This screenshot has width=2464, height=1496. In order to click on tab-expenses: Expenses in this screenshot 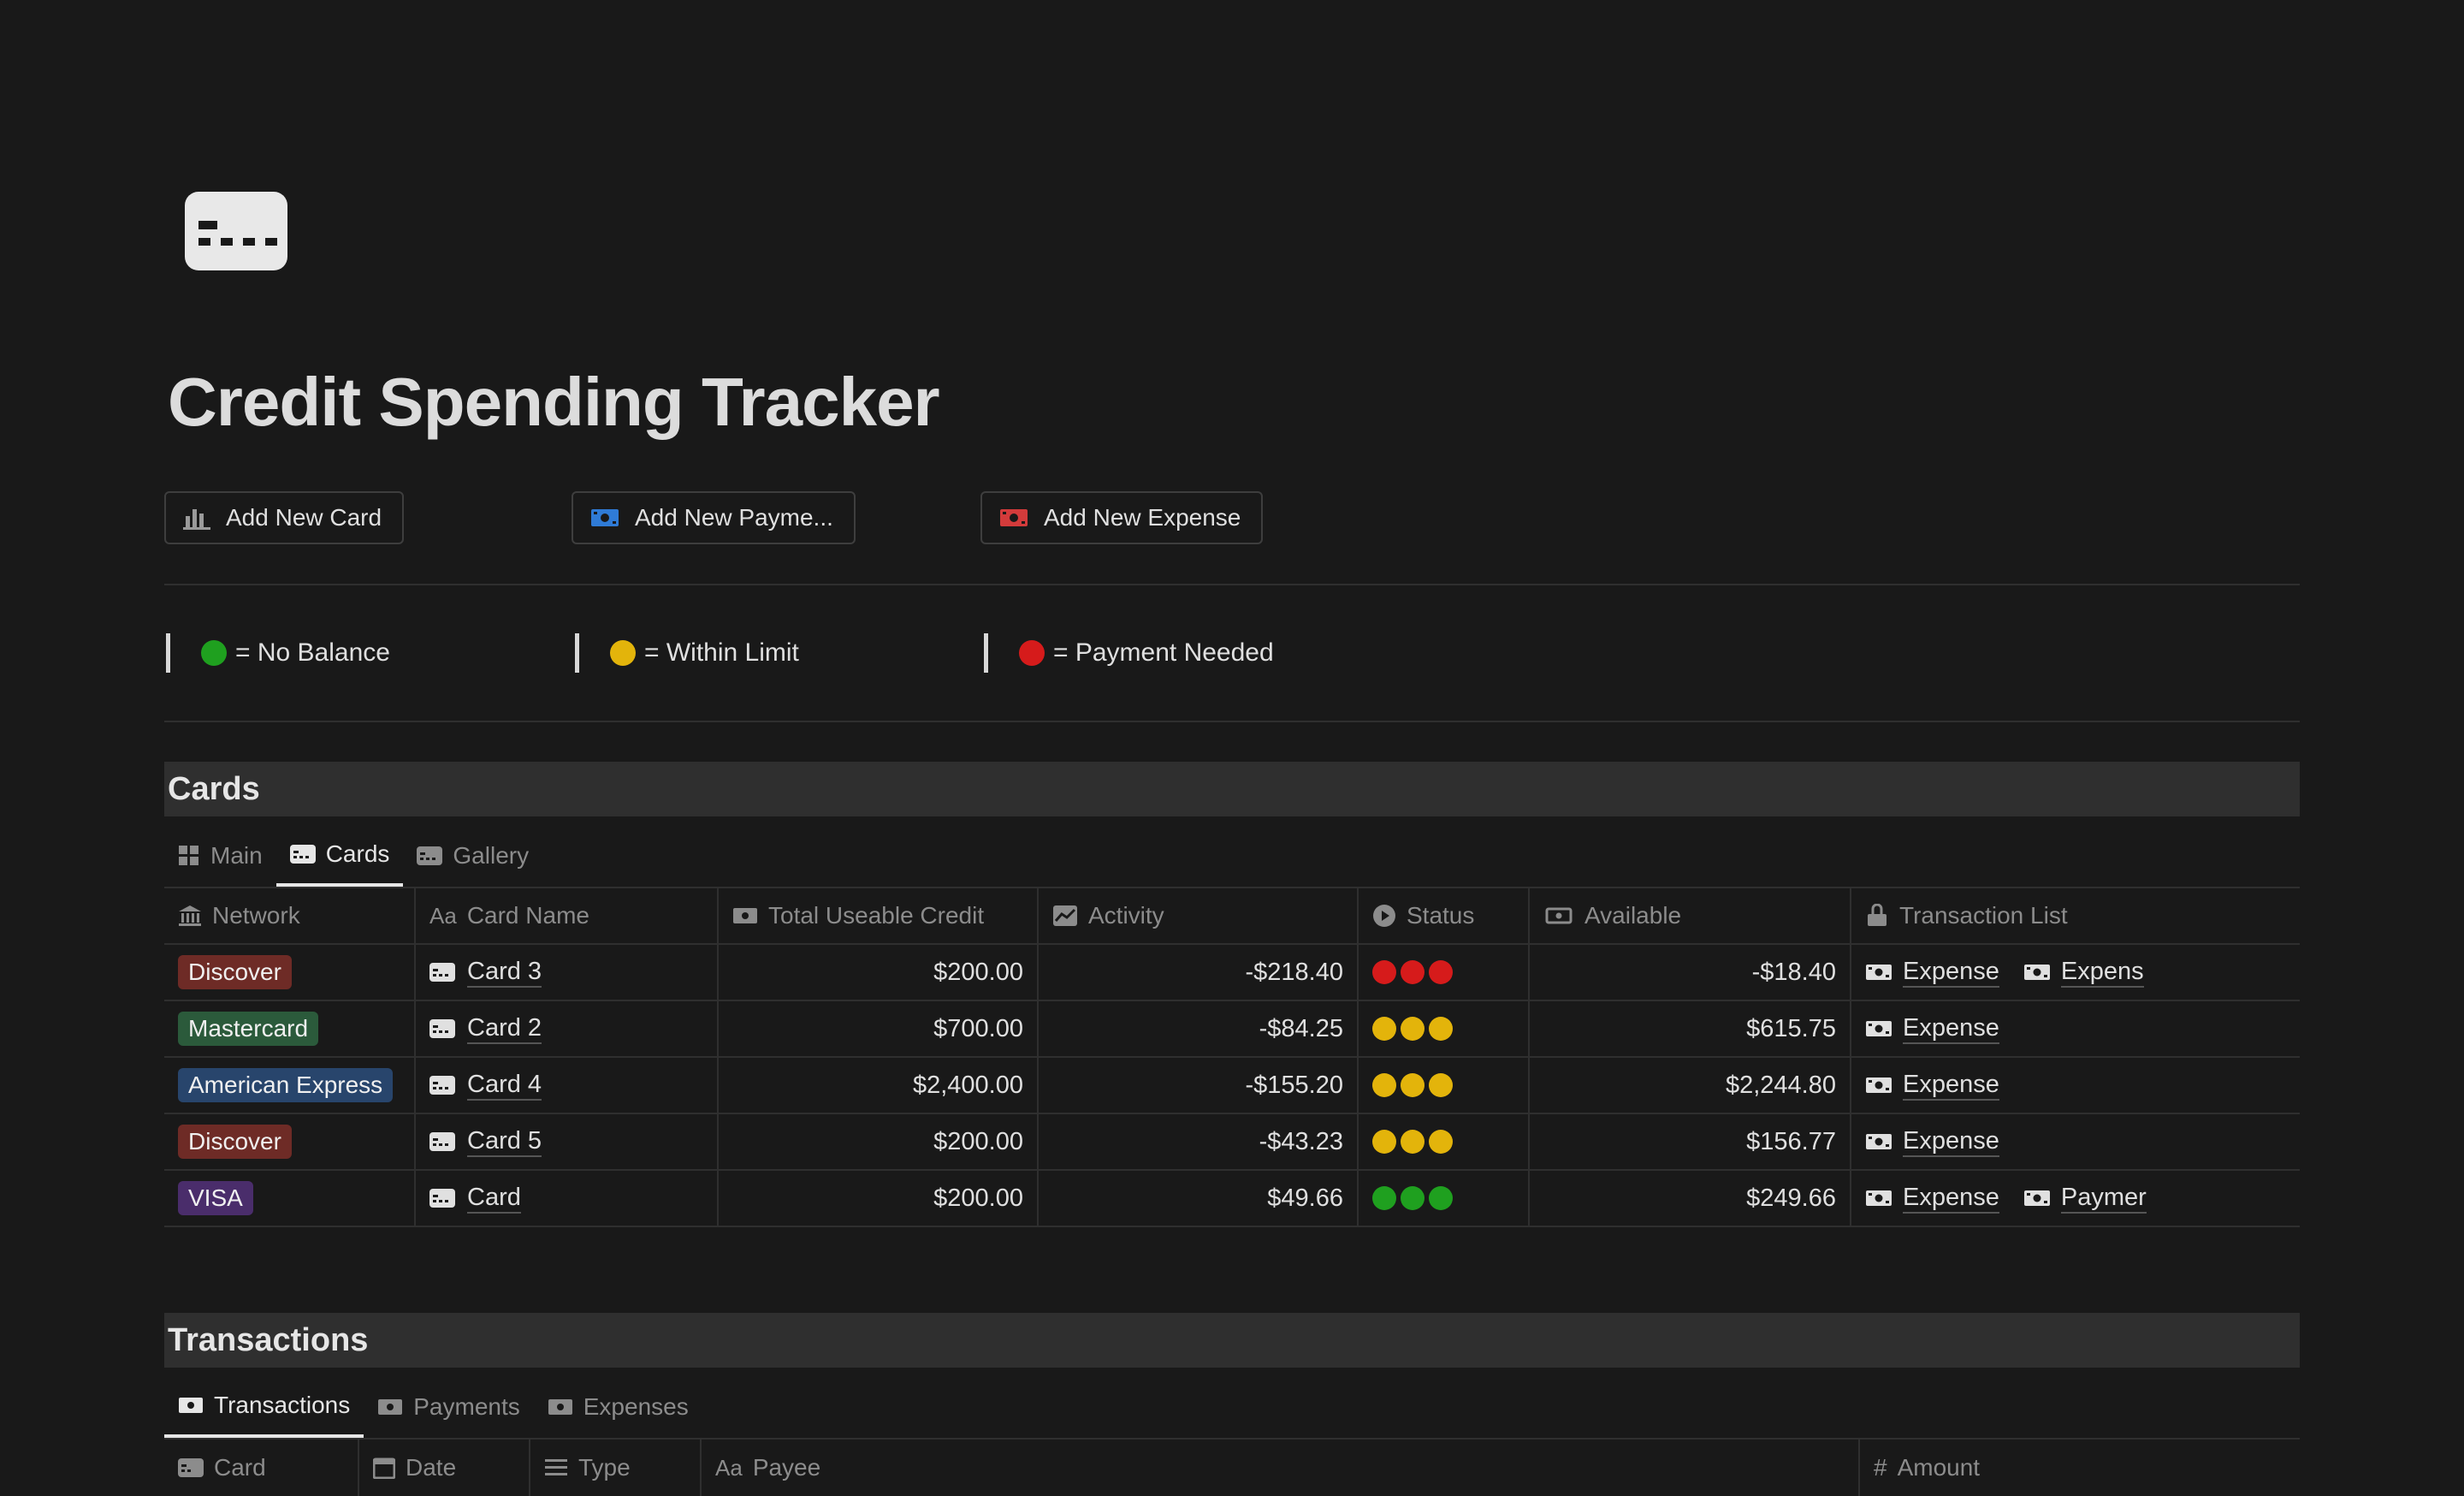, I will do `click(618, 1407)`.